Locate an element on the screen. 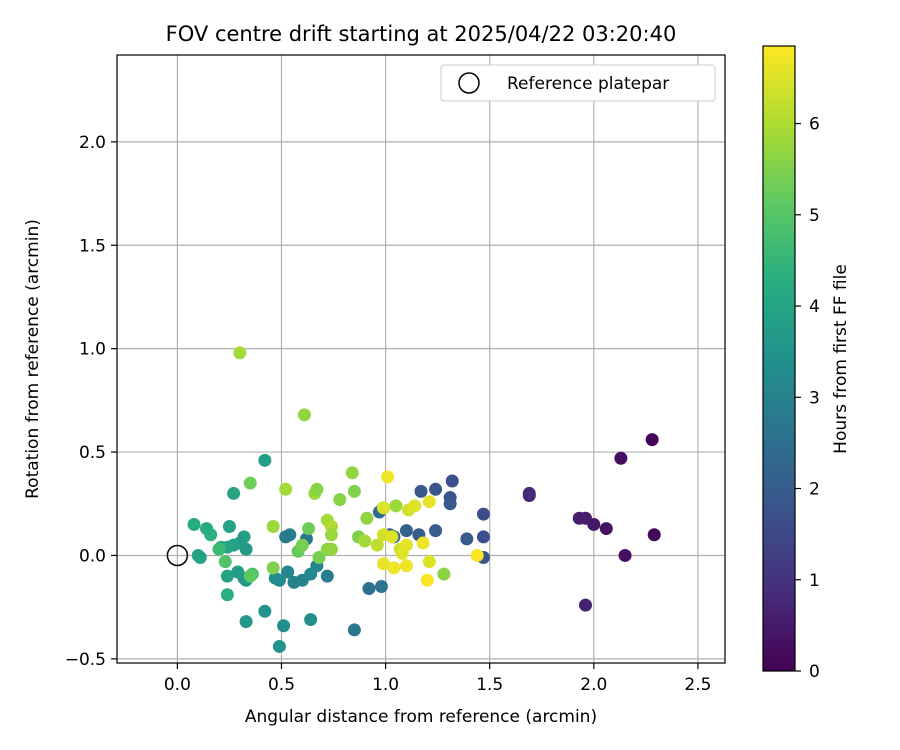 This screenshot has height=750, width=900. colorbar-tick-label: 5 is located at coordinates (814, 216).